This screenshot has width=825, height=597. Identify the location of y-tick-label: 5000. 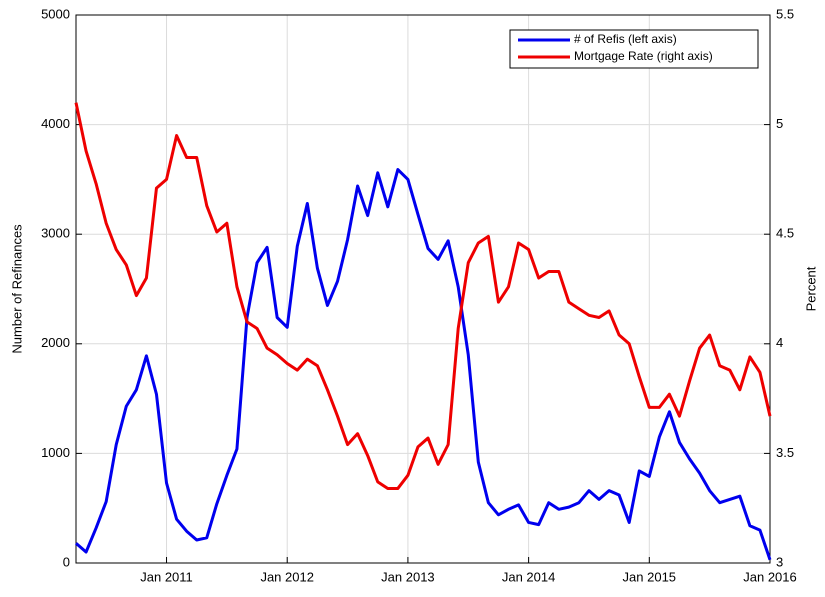
(55, 13).